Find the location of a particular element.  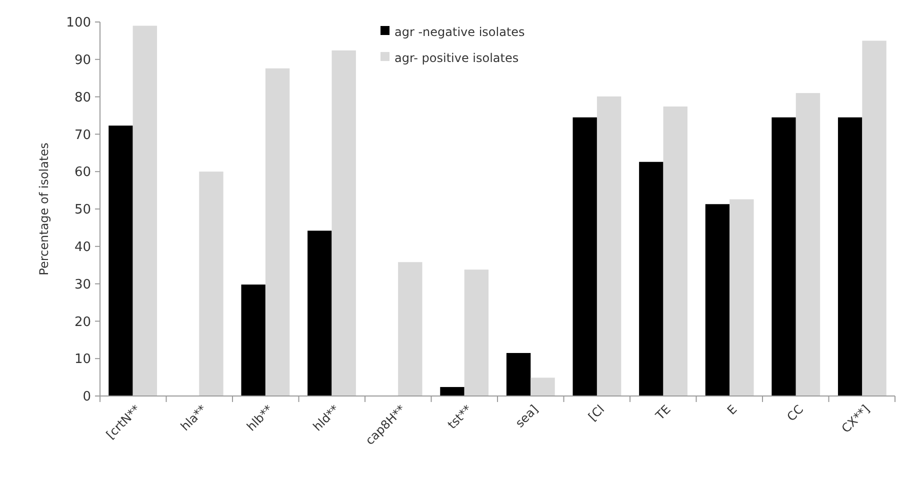

legend-label: agr -negative isolates is located at coordinates (459, 32).